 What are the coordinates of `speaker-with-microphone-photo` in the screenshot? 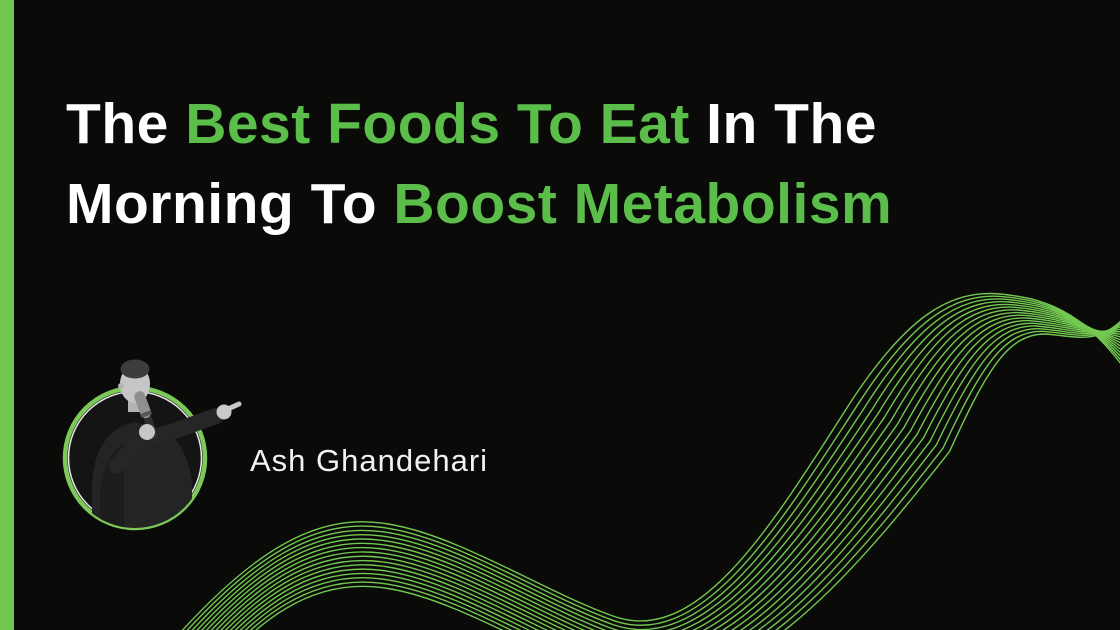 It's located at (167, 443).